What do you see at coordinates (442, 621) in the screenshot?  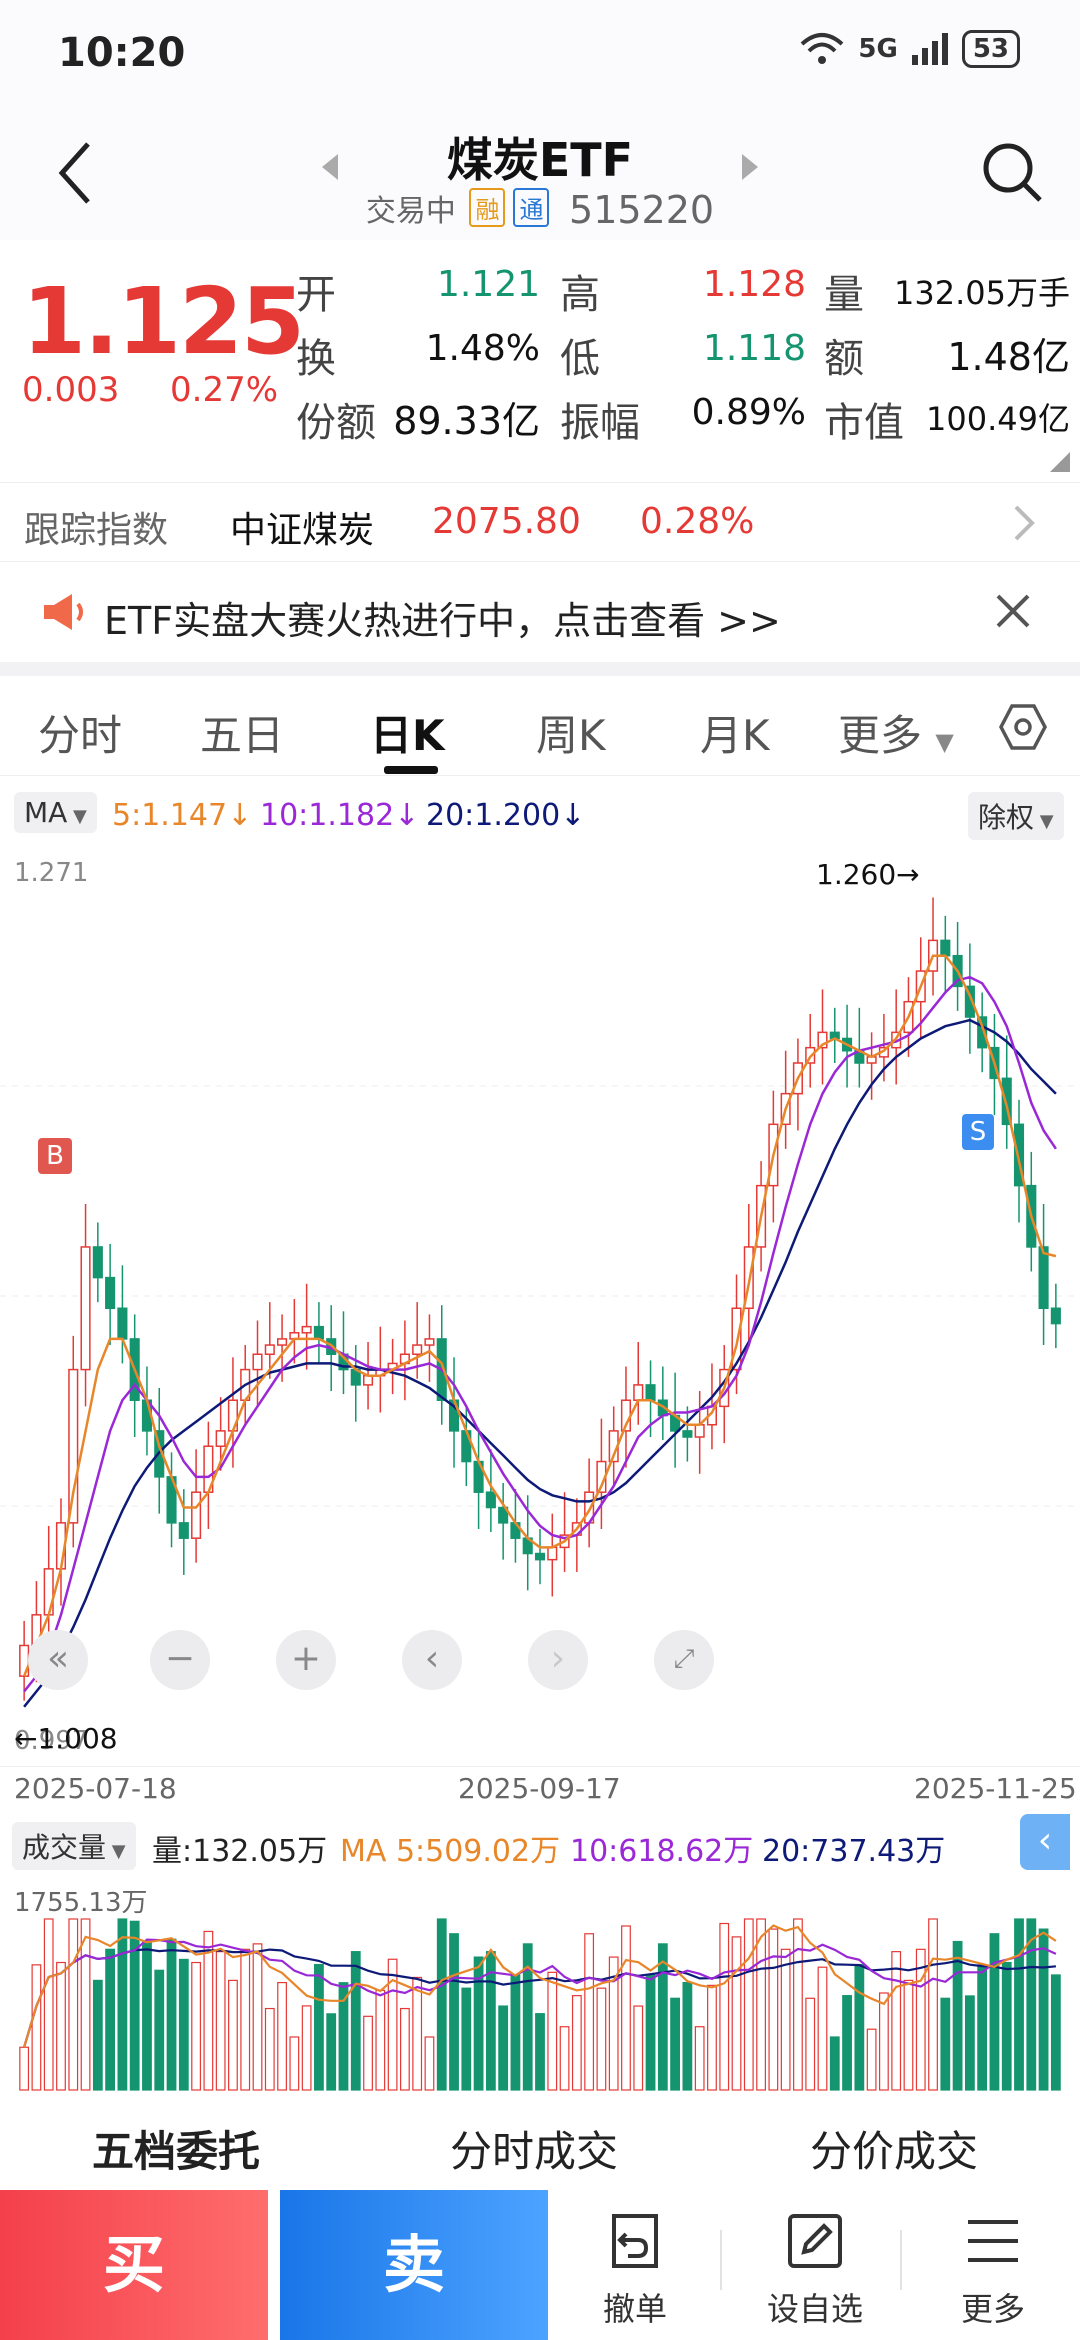 I see `promo-text: ETF实盘大赛火热进行中，点击查看 >>` at bounding box center [442, 621].